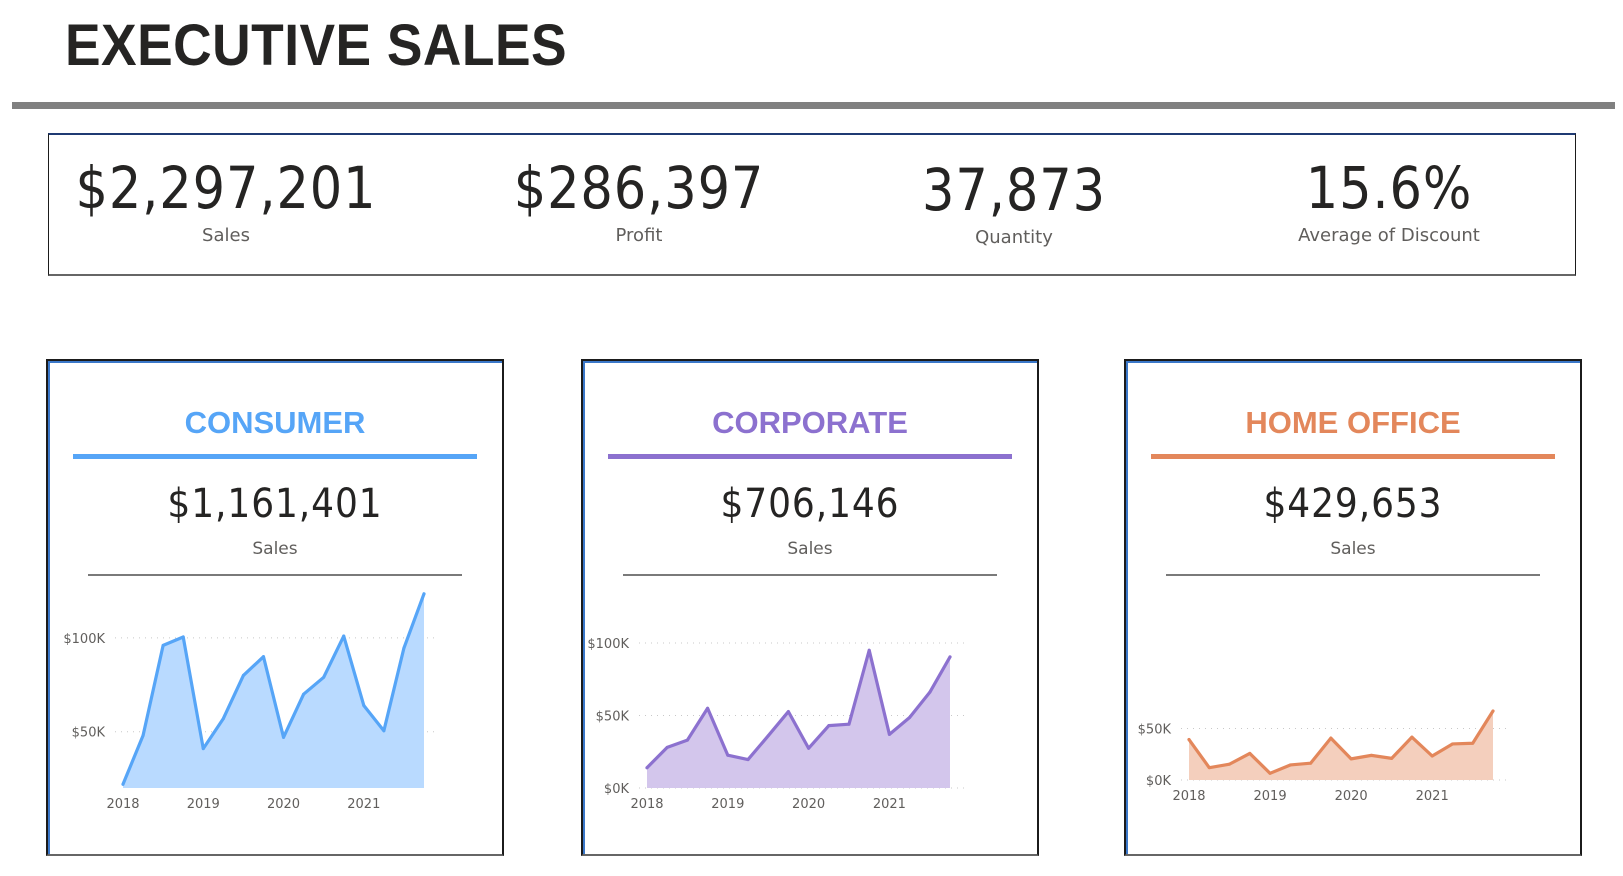 The height and width of the screenshot is (876, 1623). I want to click on kpi-label: Profit, so click(639, 235).